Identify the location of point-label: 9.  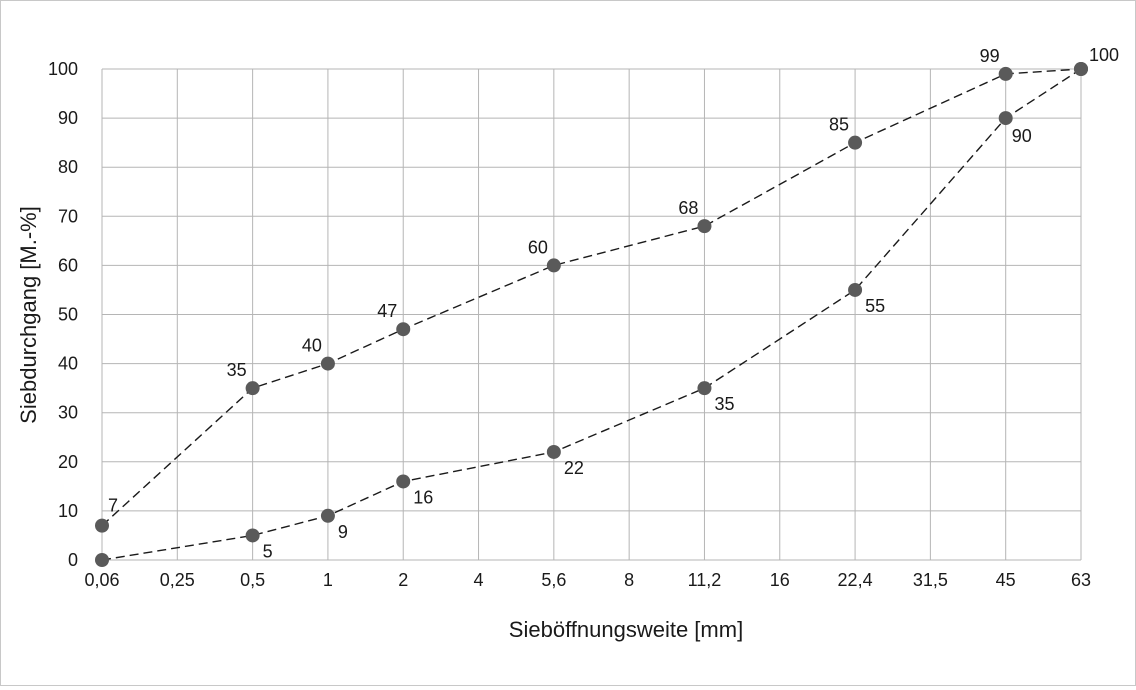
(343, 532).